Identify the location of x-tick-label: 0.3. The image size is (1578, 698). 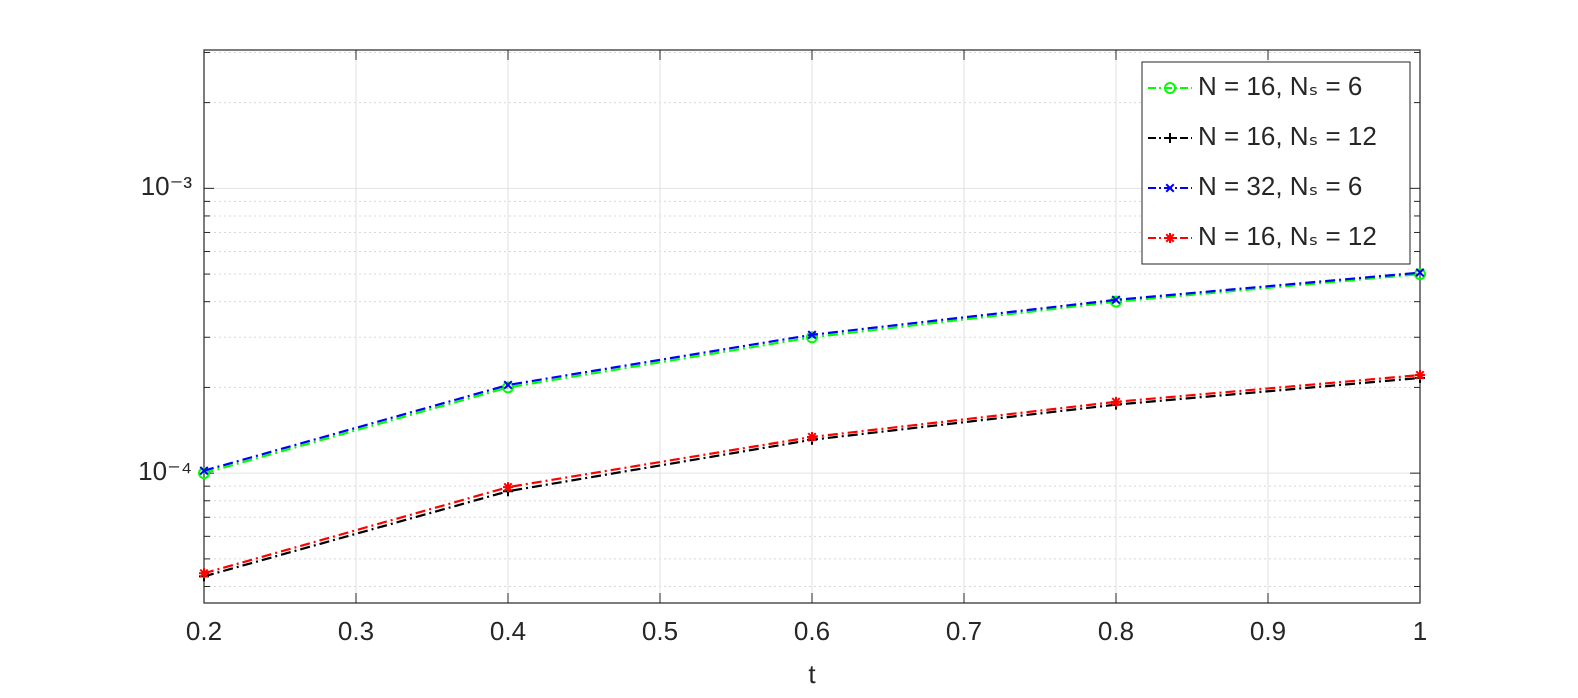
(356, 631).